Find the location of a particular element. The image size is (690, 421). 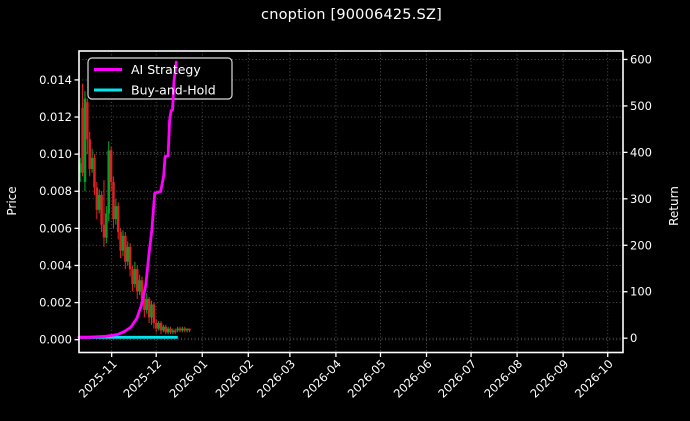

svg-text: 2026-02 is located at coordinates (235, 379).